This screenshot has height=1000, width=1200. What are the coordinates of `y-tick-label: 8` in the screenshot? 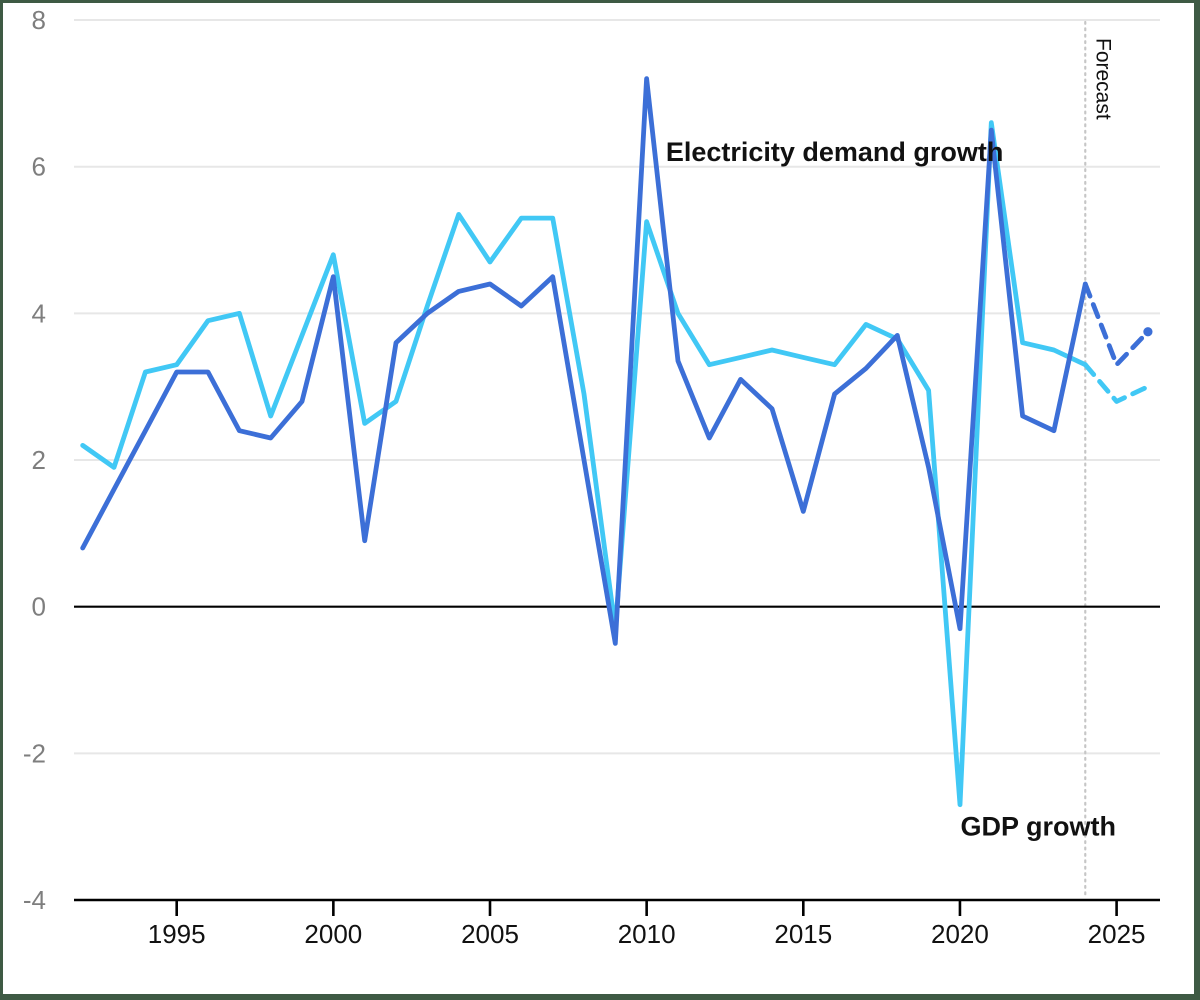 It's located at (39, 20).